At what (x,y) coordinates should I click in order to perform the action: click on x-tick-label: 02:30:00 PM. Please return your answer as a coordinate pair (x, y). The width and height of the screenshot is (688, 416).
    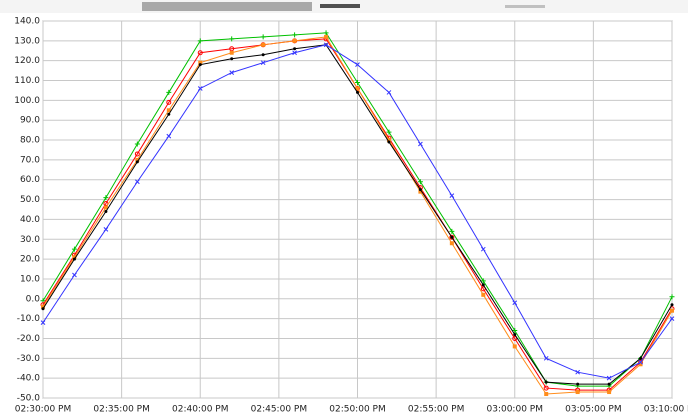
    Looking at the image, I should click on (43, 410).